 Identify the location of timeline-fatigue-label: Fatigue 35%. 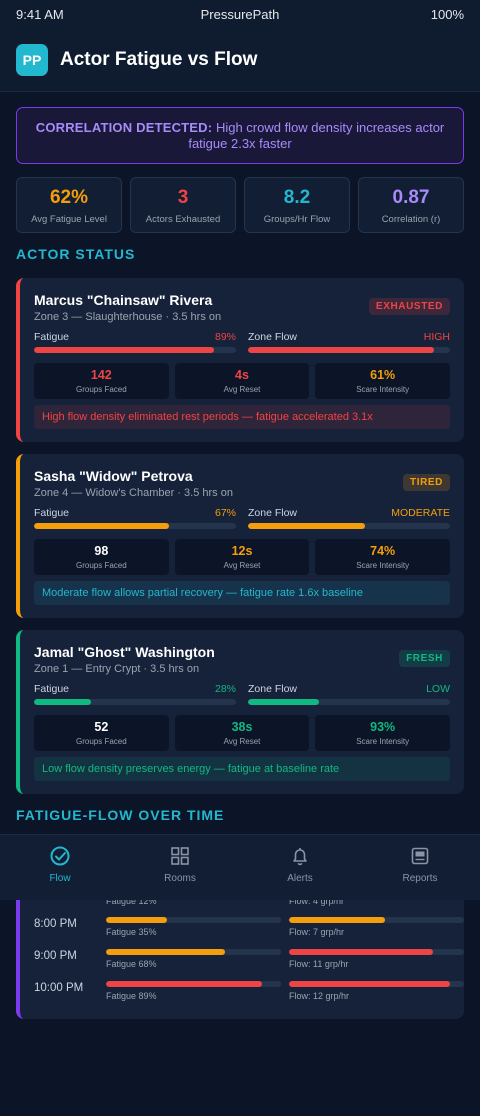
(131, 932).